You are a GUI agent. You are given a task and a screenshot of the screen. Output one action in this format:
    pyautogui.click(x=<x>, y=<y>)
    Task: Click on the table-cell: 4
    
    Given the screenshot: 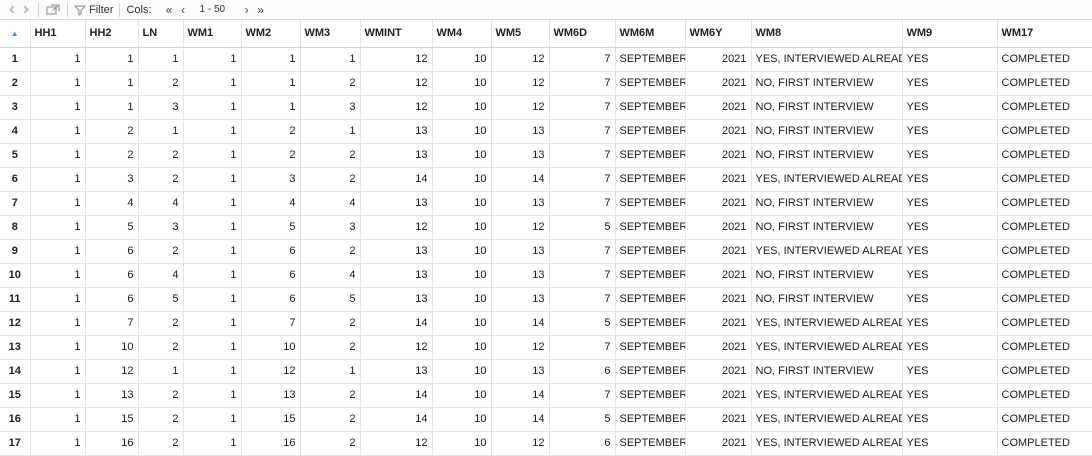 What is the action you would take?
    pyautogui.click(x=330, y=275)
    